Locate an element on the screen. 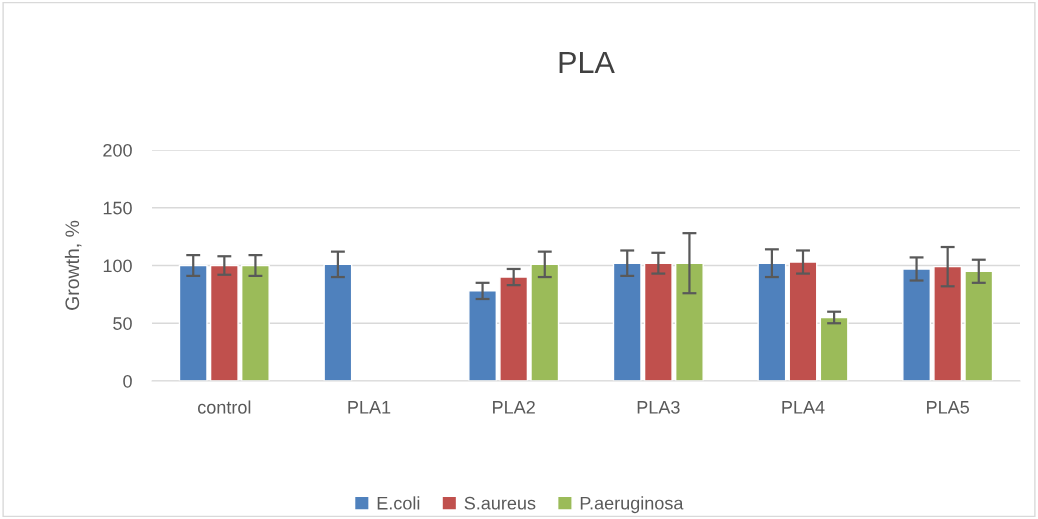  x-tick-label: PLA4 is located at coordinates (803, 407).